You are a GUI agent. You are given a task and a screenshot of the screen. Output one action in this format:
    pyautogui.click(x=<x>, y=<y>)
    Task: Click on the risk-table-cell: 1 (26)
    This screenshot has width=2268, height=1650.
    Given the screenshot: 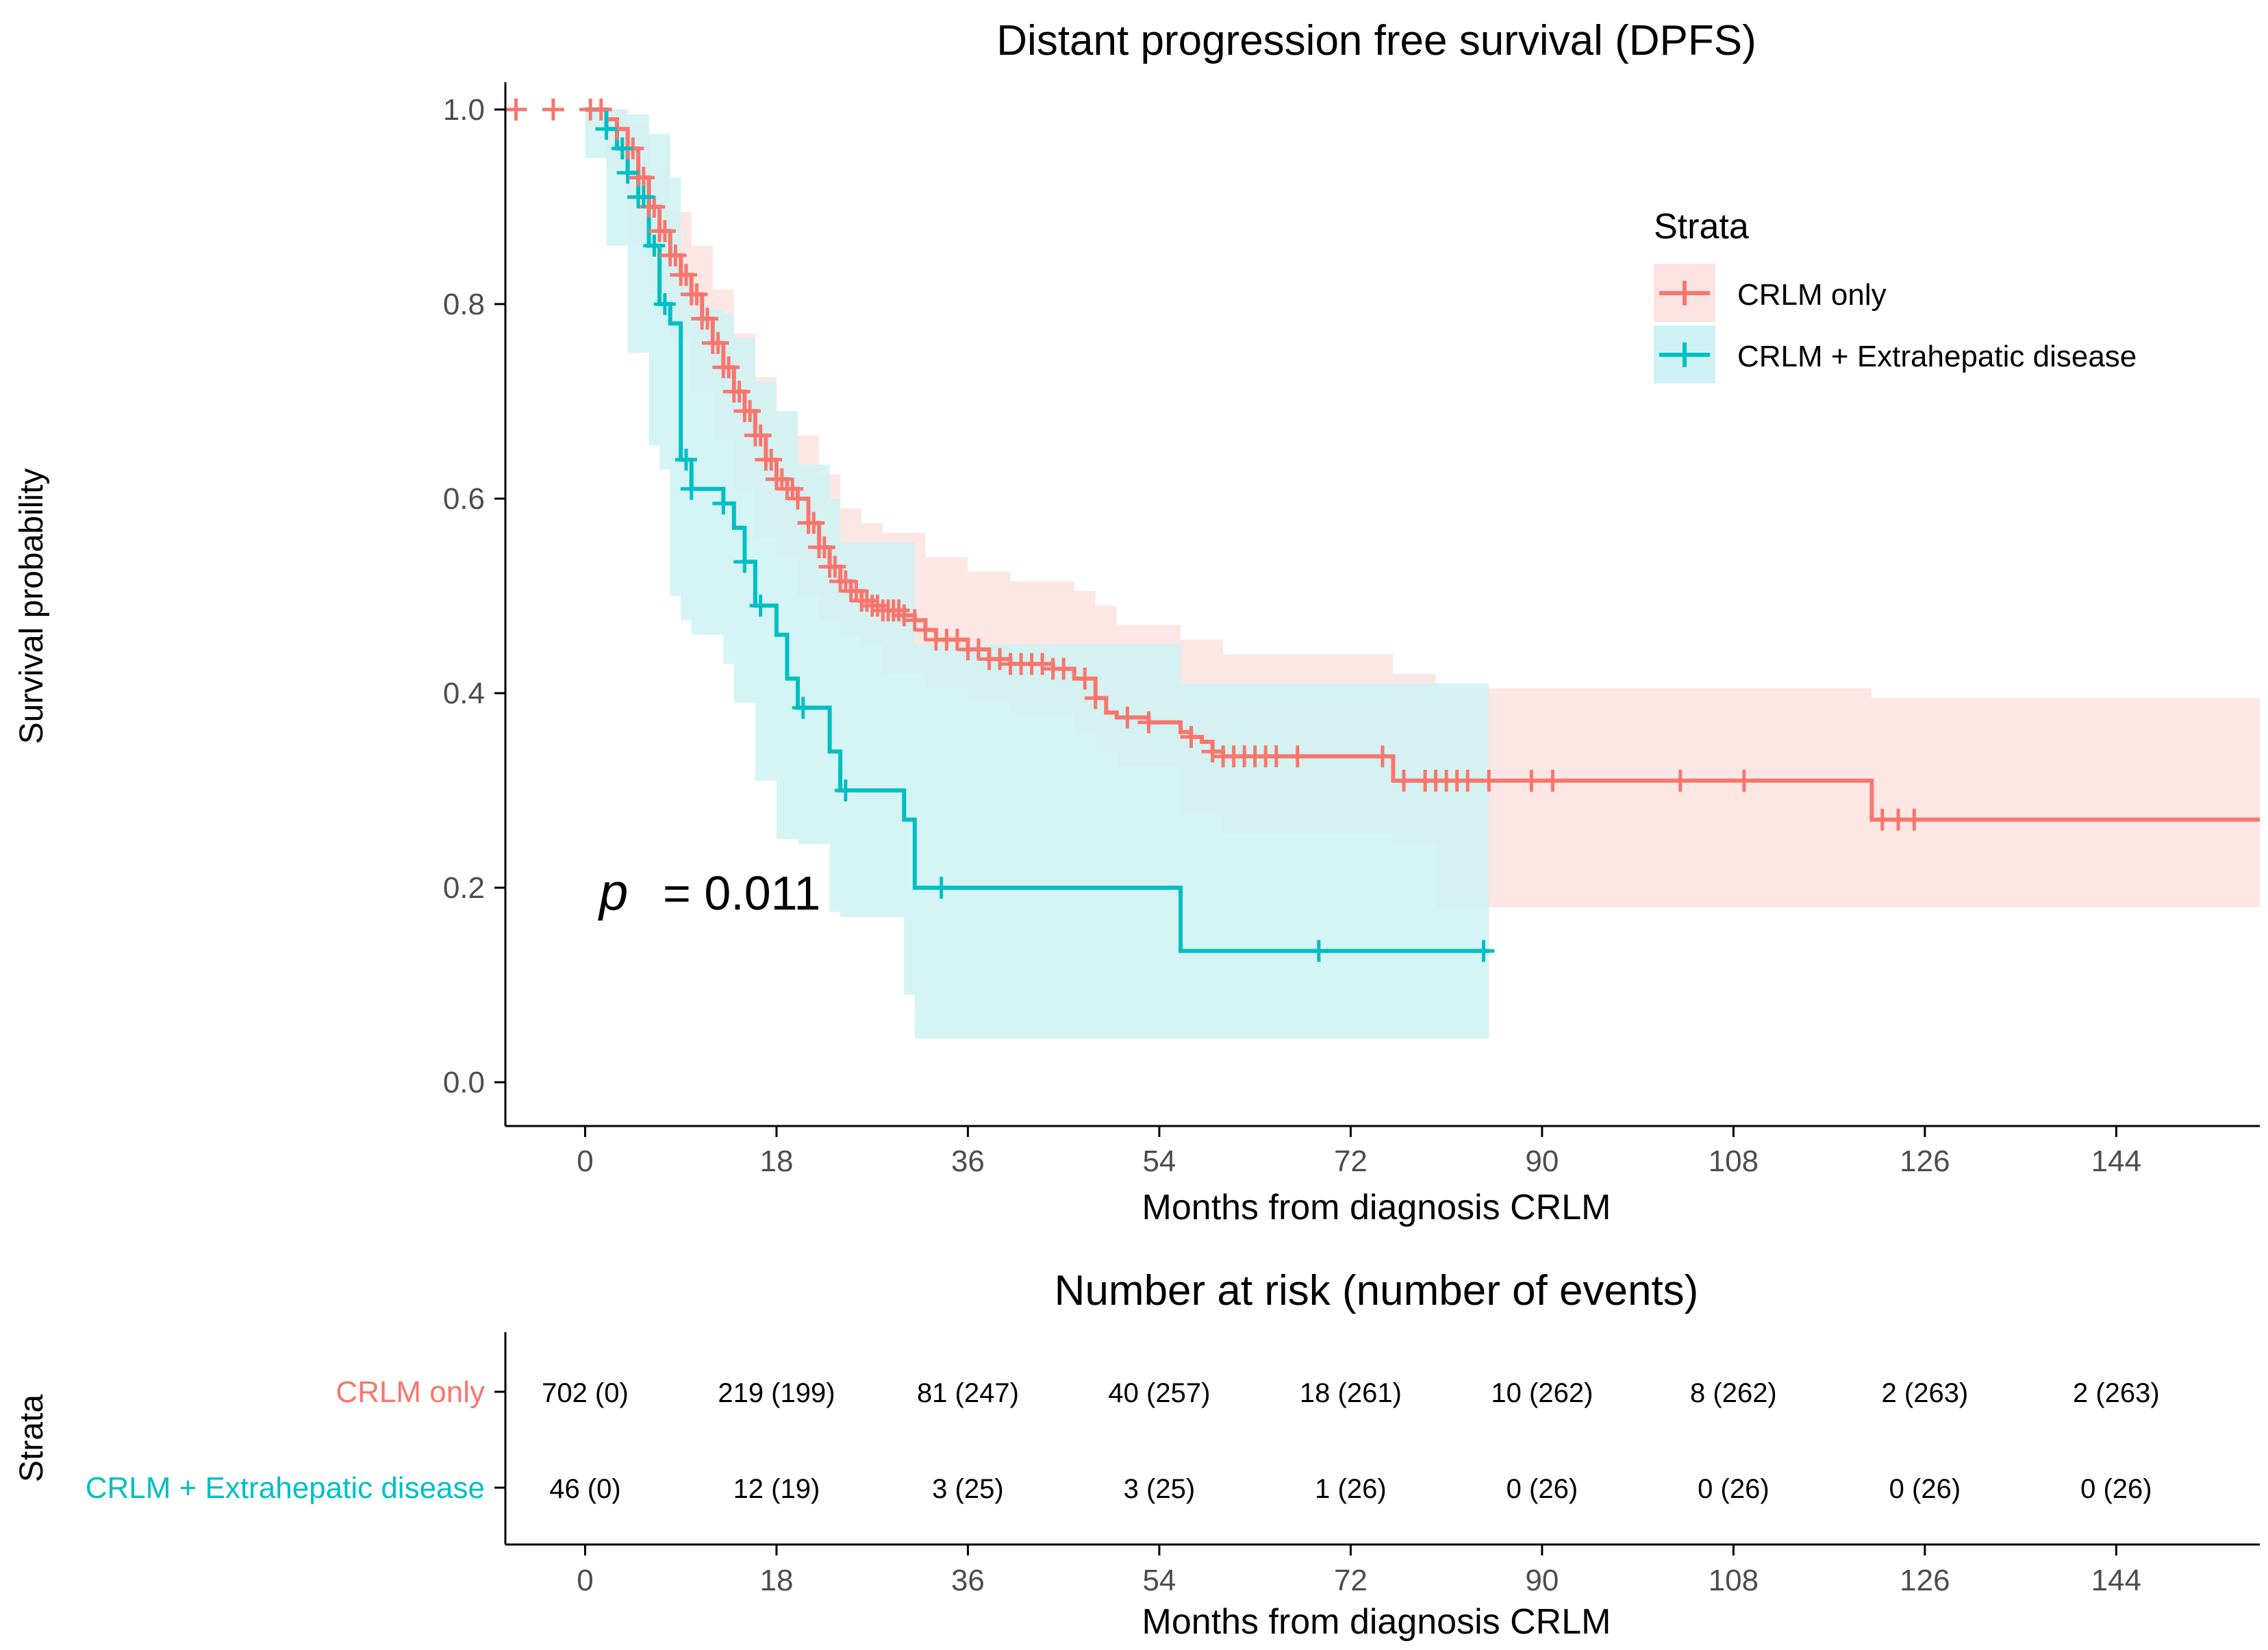 What is the action you would take?
    pyautogui.click(x=1351, y=1489)
    